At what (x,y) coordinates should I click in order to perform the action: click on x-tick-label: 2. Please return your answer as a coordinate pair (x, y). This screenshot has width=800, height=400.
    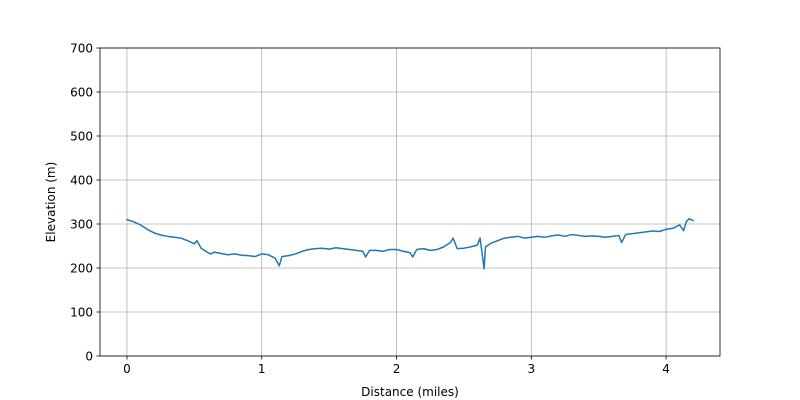
    Looking at the image, I should click on (397, 369).